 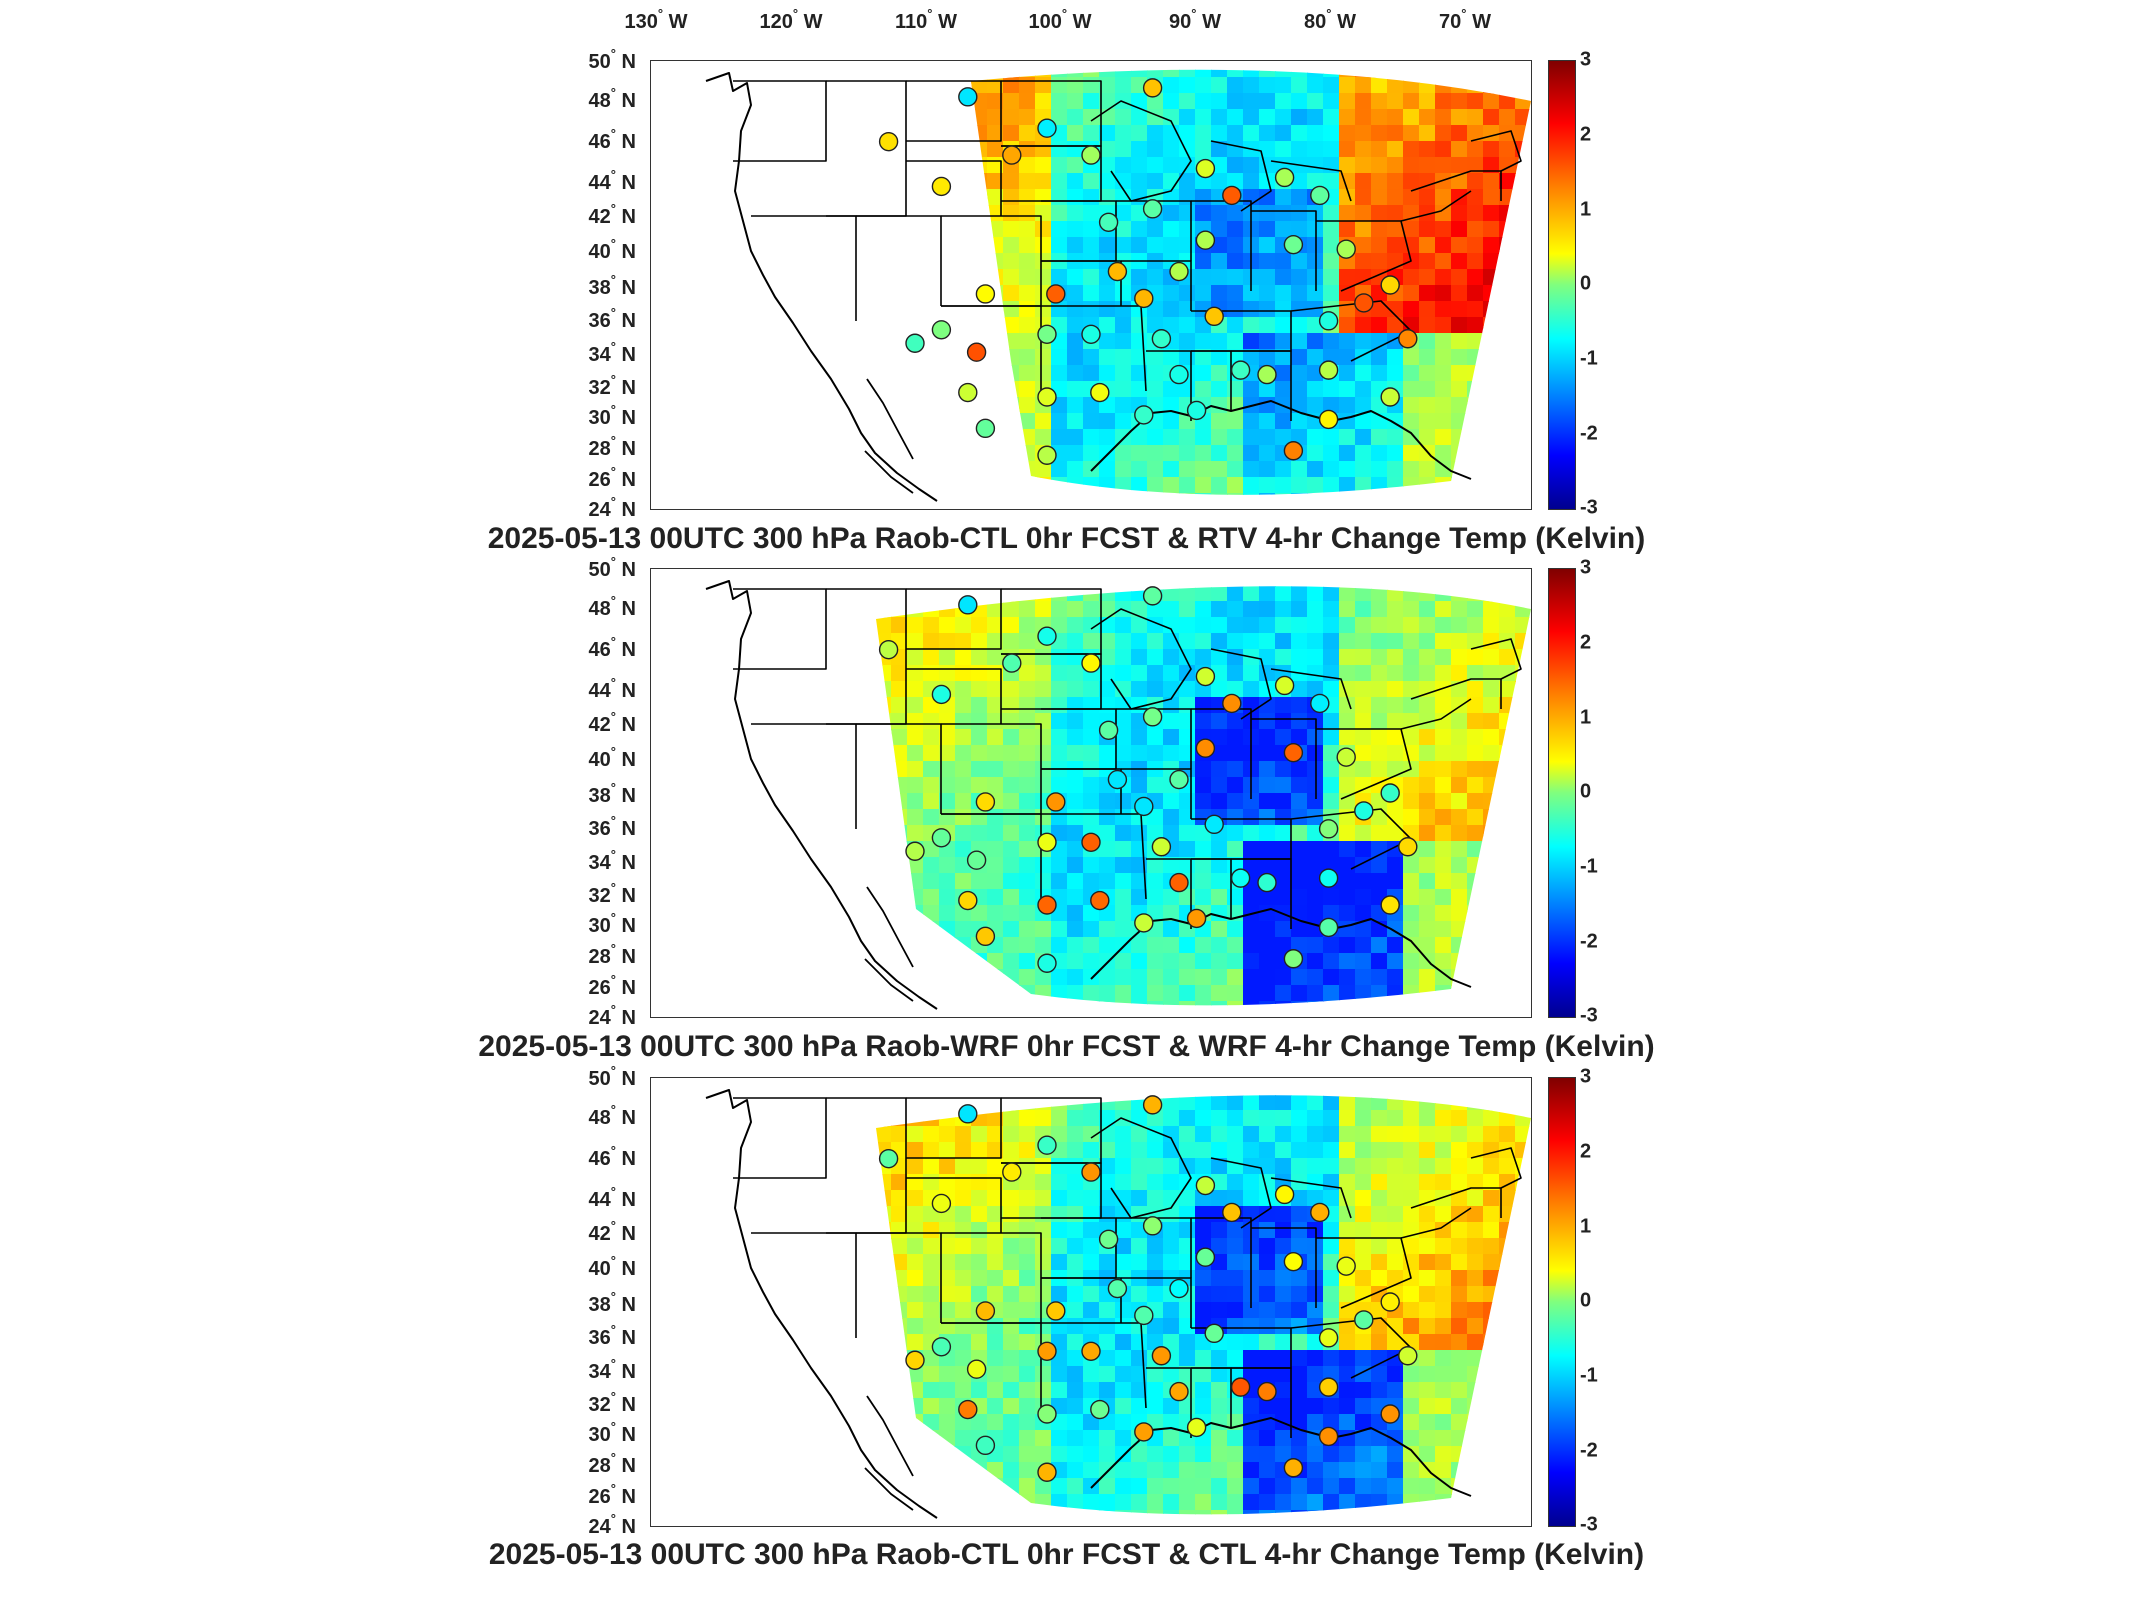 I want to click on lat-label: 50° N, so click(x=612, y=1076).